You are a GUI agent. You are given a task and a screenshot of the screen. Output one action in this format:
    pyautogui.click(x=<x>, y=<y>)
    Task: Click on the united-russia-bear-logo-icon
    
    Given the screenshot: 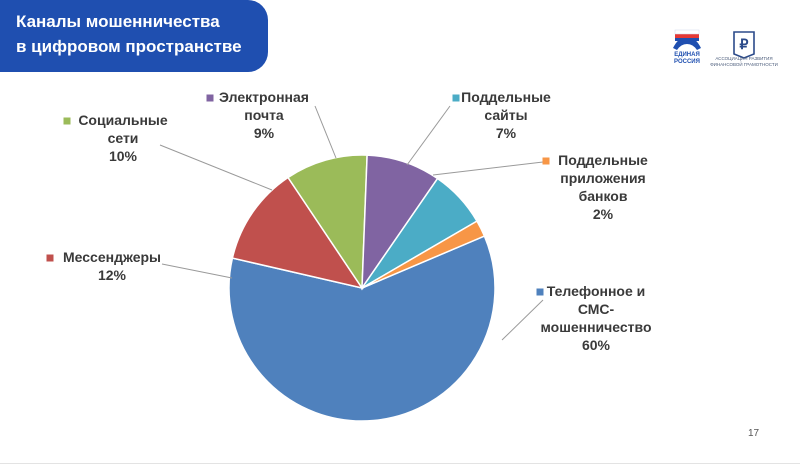 What is the action you would take?
    pyautogui.click(x=687, y=39)
    